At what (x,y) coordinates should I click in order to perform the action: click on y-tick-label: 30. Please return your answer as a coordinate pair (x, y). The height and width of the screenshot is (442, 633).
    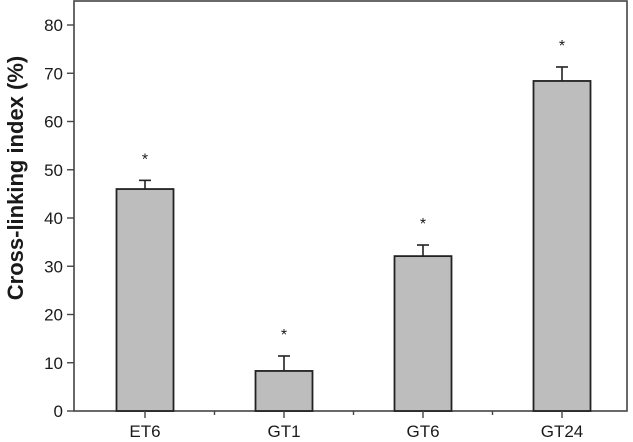
    Looking at the image, I should click on (53, 266).